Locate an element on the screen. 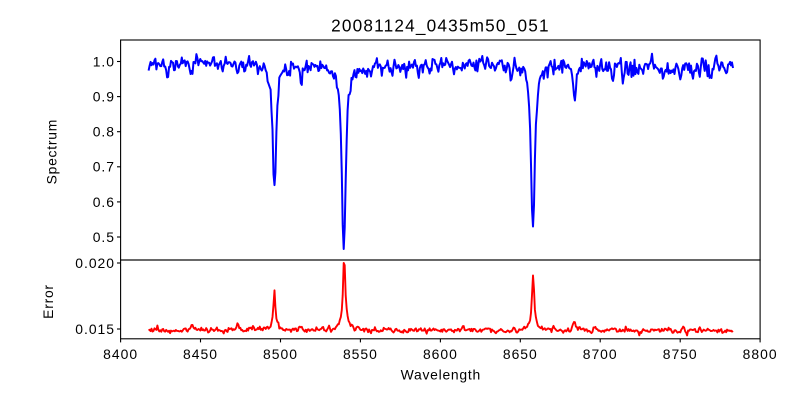  svg-text: 8450 is located at coordinates (200, 354).